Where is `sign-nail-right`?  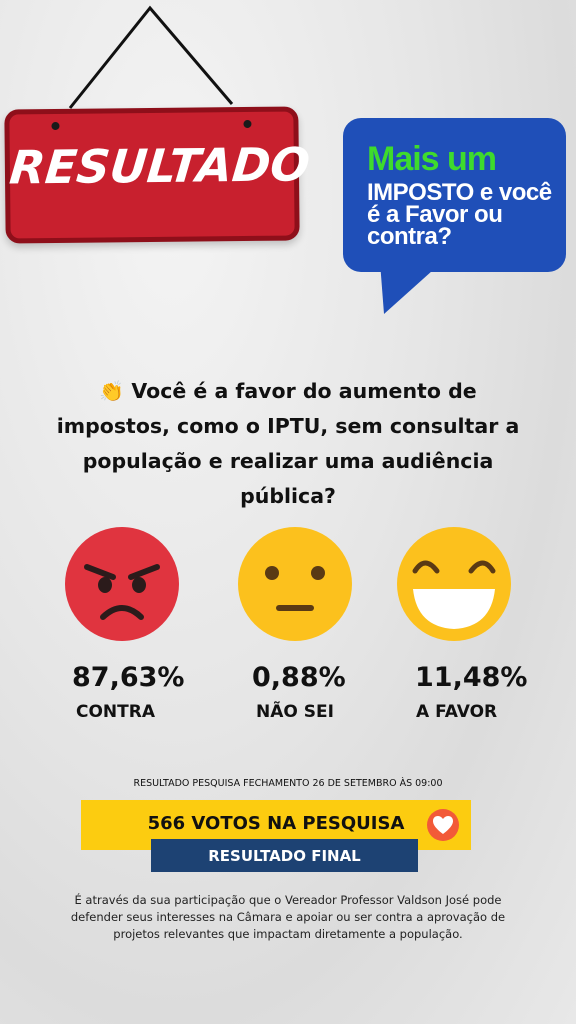
sign-nail-right is located at coordinates (247, 124).